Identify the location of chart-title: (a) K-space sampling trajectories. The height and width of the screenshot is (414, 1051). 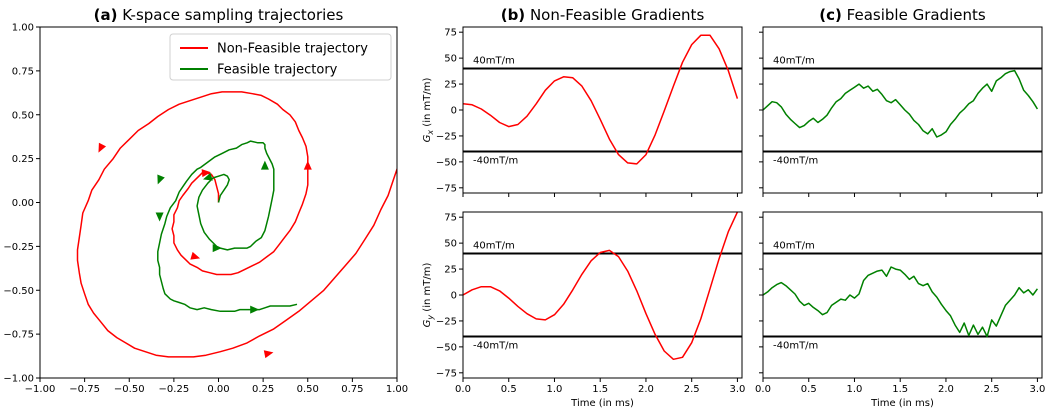
(219, 15).